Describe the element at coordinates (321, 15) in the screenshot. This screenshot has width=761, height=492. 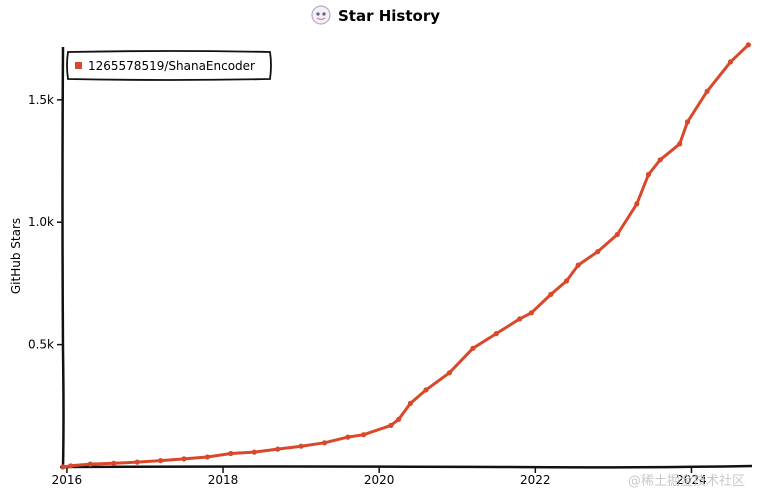
I see `logo-icon` at that location.